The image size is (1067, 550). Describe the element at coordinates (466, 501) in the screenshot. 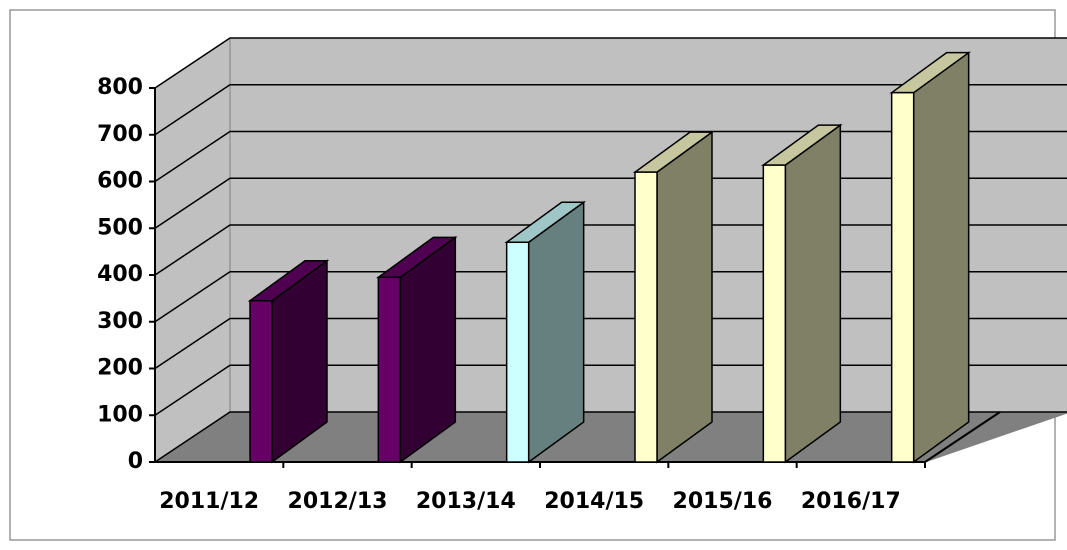

I see `x-tick-label: 2013/14` at that location.